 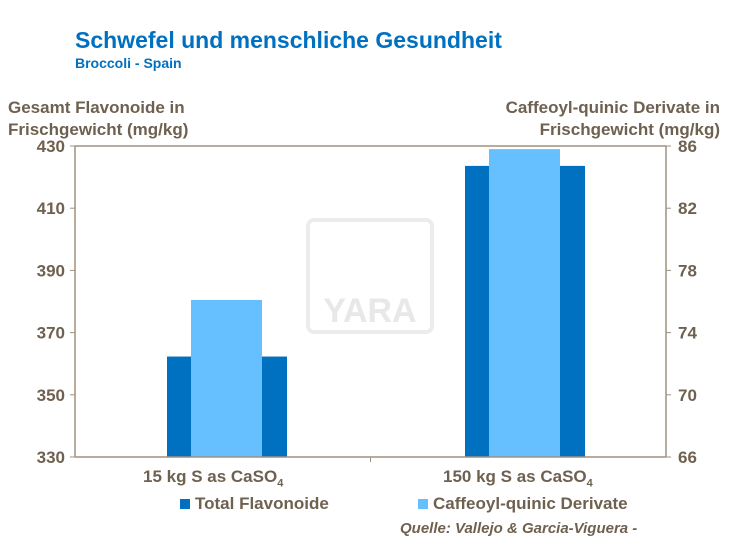 I want to click on legend-item-caffeoyl: Caffeoyl-quinic Derivate, so click(x=523, y=504).